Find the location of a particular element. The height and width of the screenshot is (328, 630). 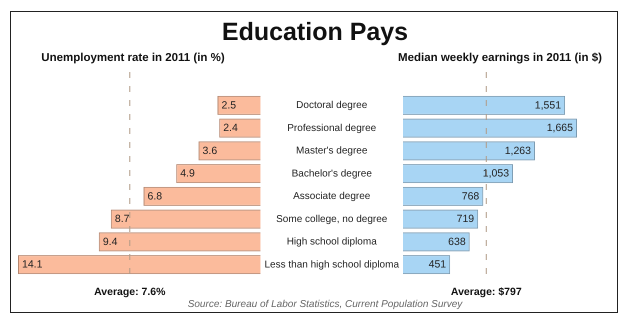

chart-subtitle: Unemployment rate in 2011 (in %) is located at coordinates (133, 58).